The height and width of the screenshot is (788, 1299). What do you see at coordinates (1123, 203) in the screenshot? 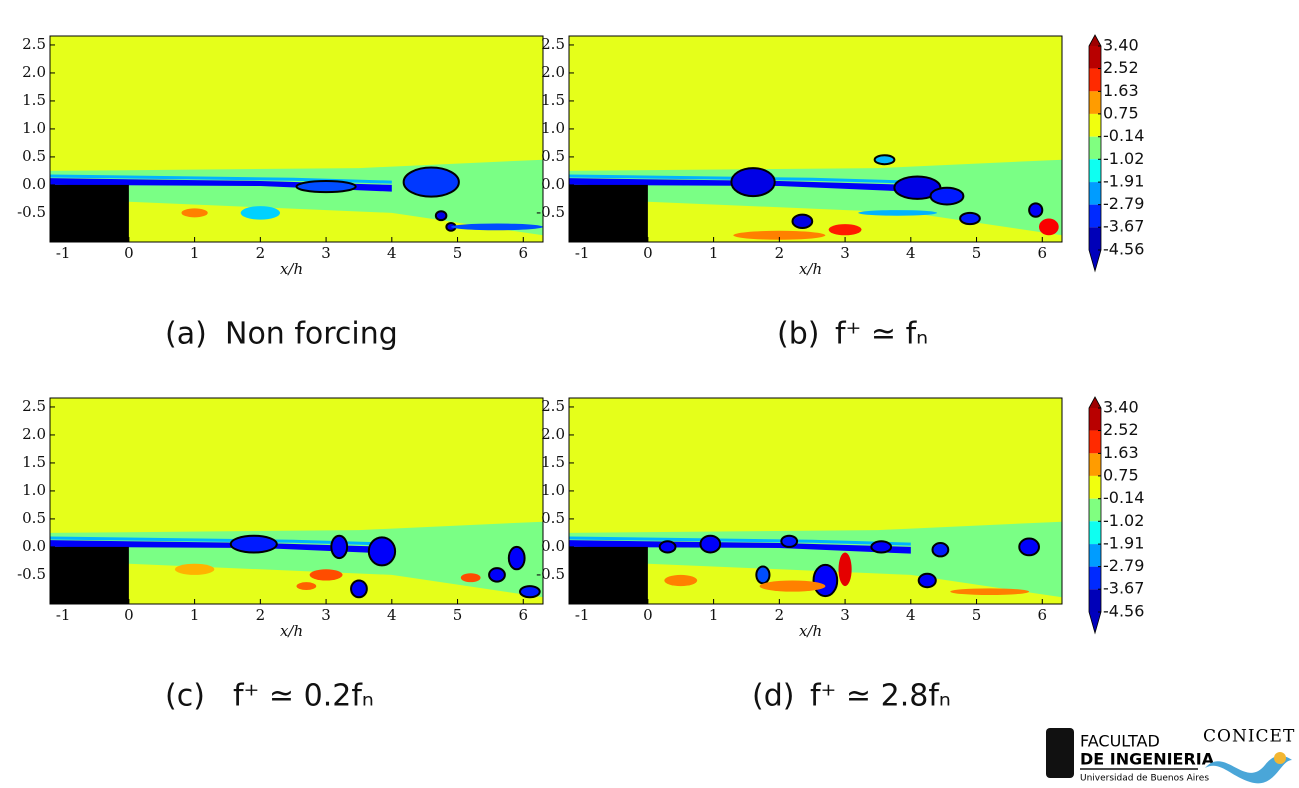
I see `colorbar-tick-label: -2.79` at bounding box center [1123, 203].